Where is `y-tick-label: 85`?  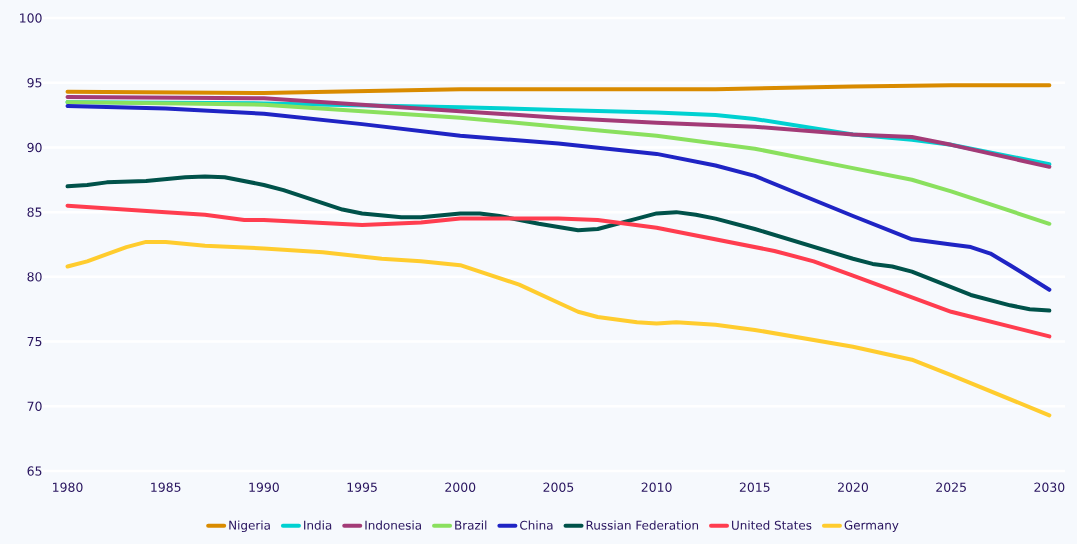
y-tick-label: 85 is located at coordinates (34, 212).